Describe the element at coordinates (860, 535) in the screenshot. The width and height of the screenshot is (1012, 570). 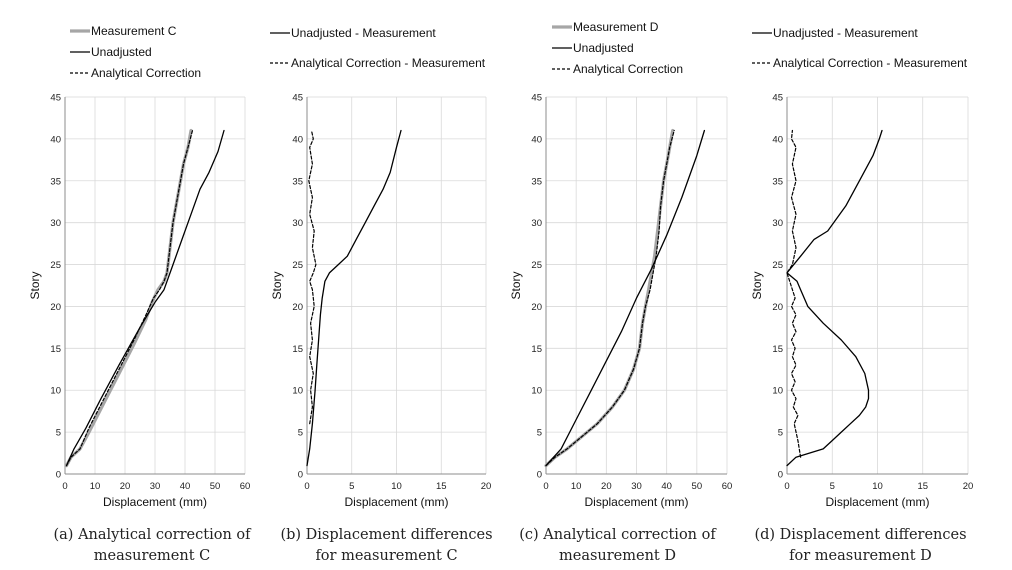
I see `panel-caption: (d) Displacement differences` at that location.